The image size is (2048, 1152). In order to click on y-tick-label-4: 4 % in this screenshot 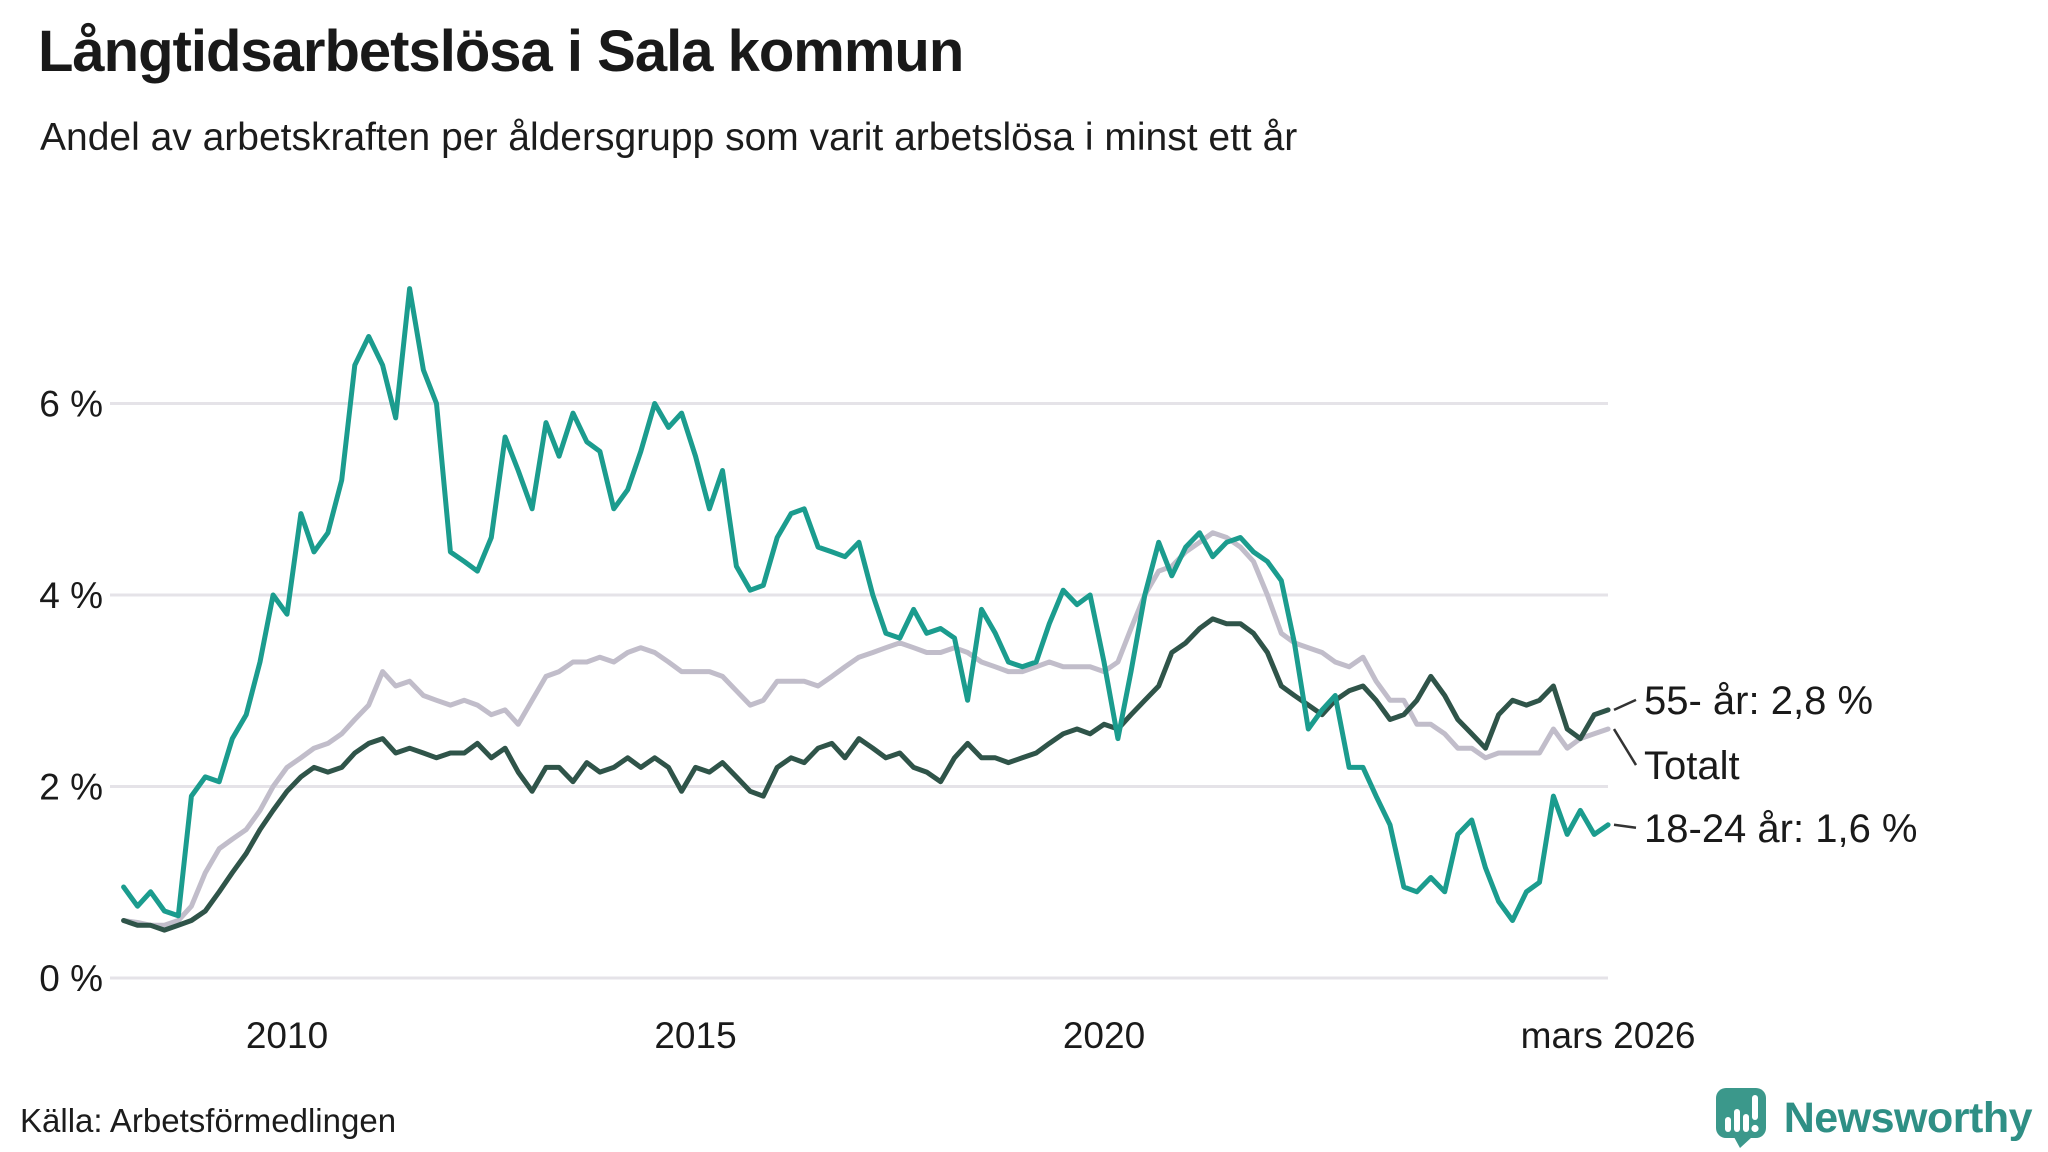, I will do `click(71, 595)`.